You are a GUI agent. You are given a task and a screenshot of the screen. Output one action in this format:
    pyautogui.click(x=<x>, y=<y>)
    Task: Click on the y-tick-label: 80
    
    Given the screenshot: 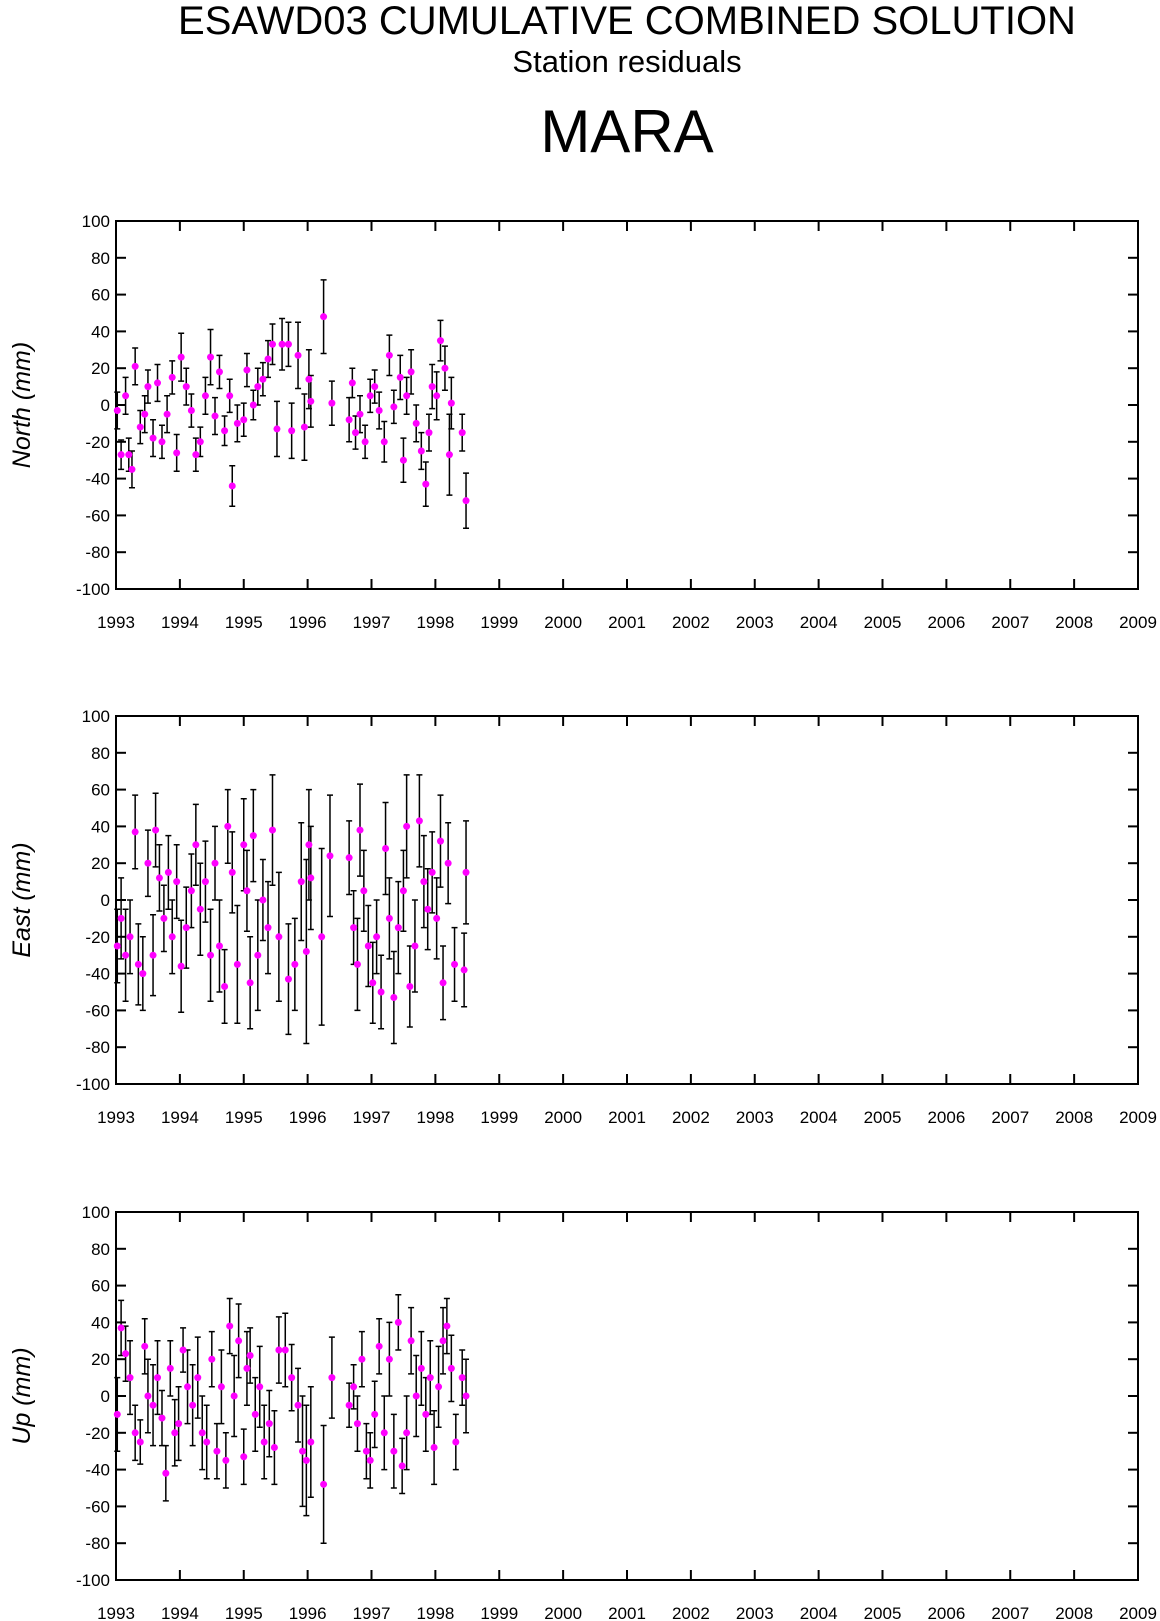 What is the action you would take?
    pyautogui.click(x=100, y=753)
    